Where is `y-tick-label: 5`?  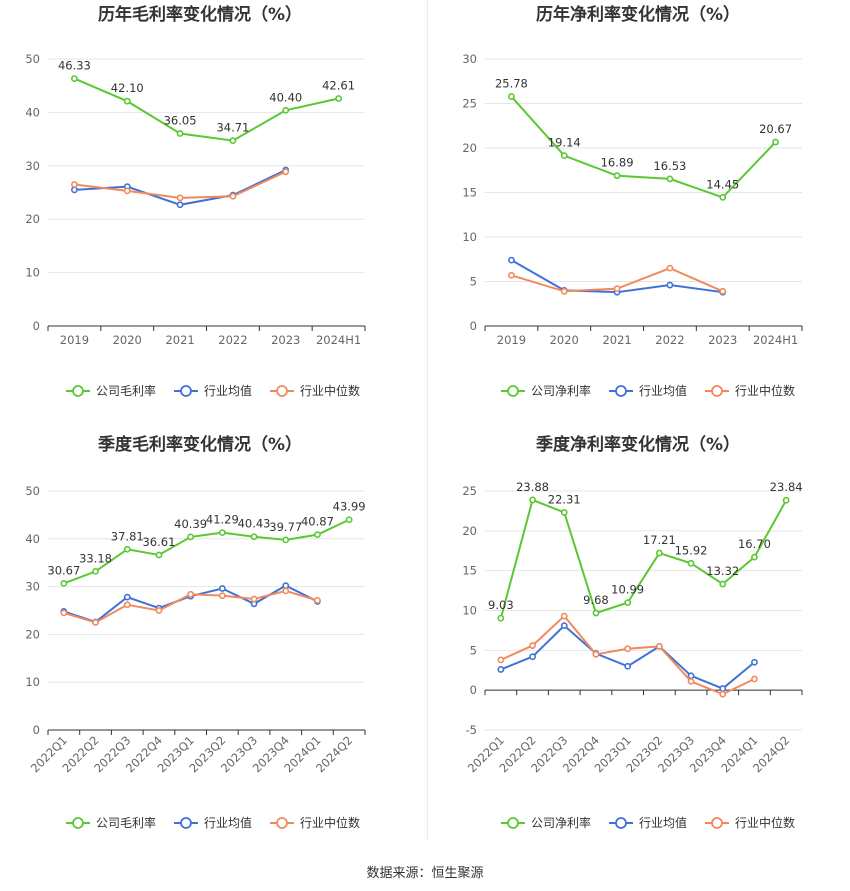
y-tick-label: 5 is located at coordinates (473, 282).